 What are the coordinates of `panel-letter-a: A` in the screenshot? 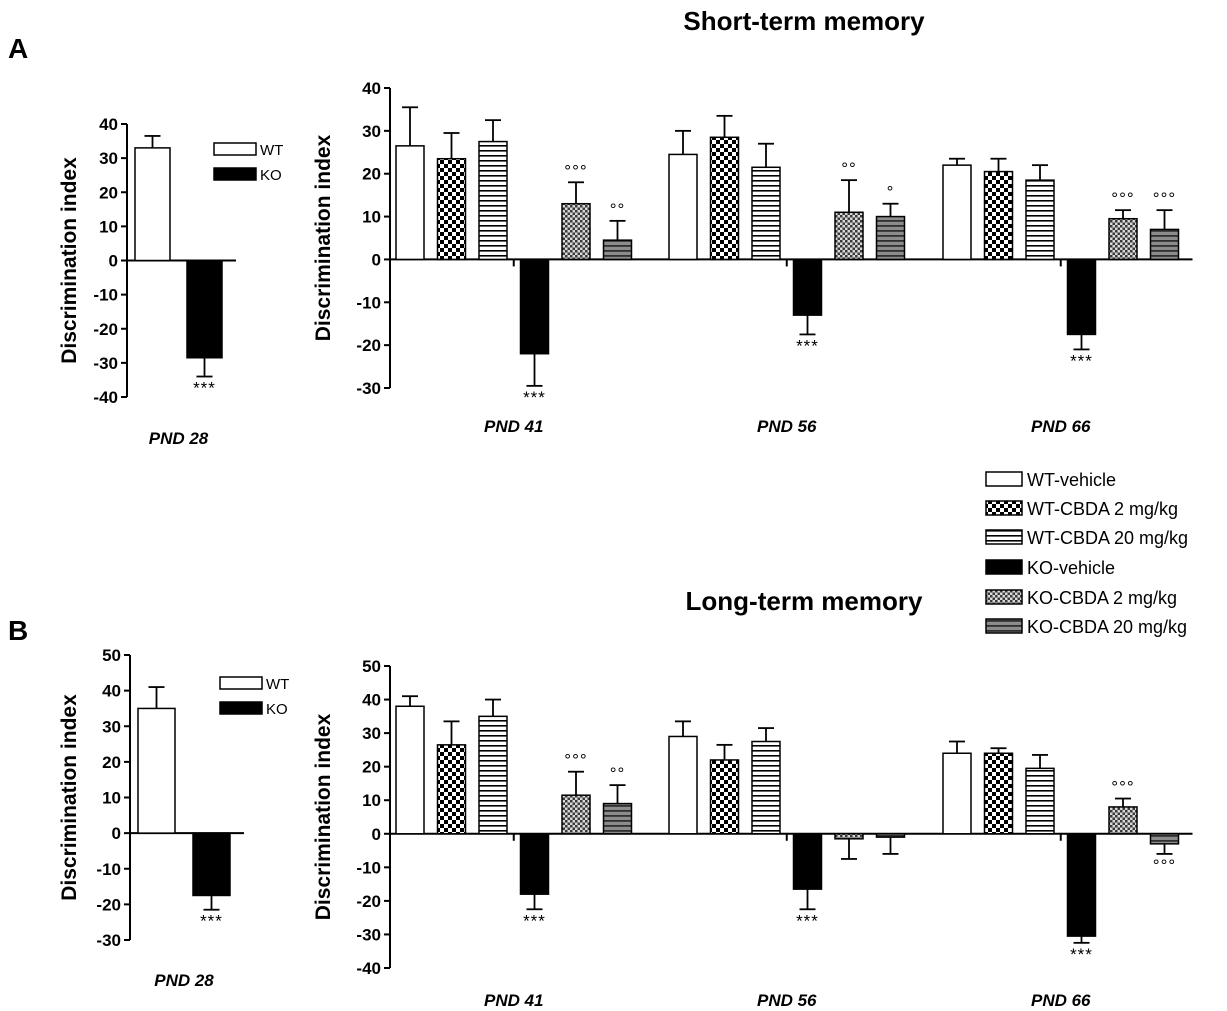 It's located at (18, 48).